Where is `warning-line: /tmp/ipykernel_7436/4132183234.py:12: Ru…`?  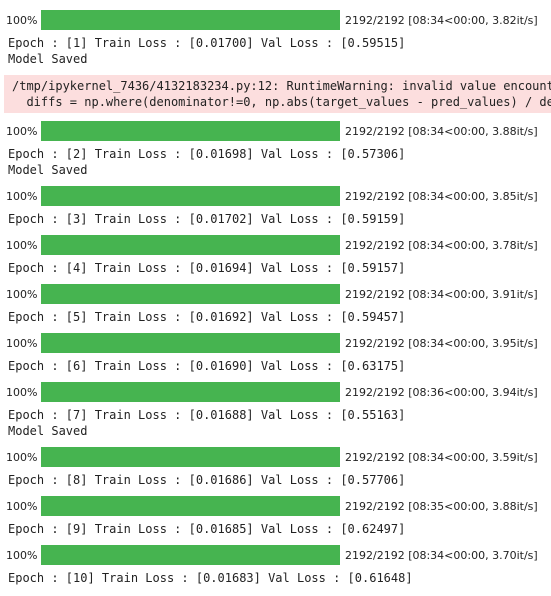 warning-line: /tmp/ipykernel_7436/4132183234.py:12: Ru… is located at coordinates (281, 86).